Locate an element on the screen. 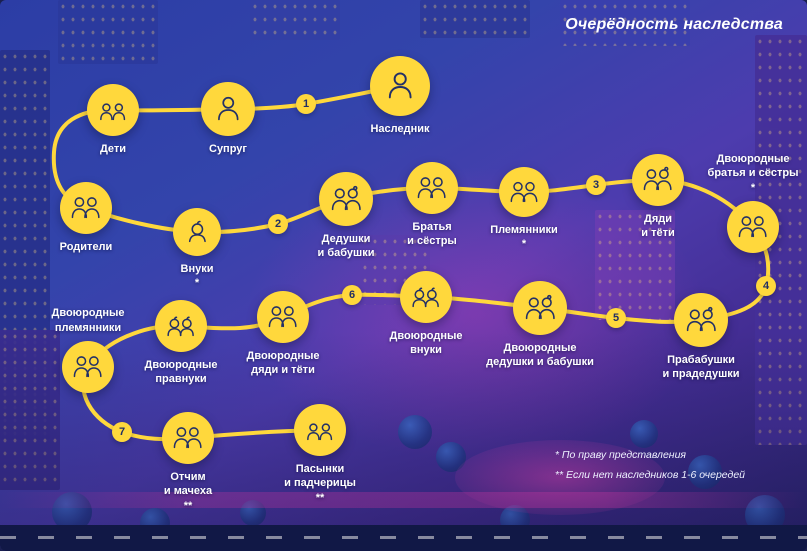 The height and width of the screenshot is (551, 807). queue-number: 6 is located at coordinates (352, 295).